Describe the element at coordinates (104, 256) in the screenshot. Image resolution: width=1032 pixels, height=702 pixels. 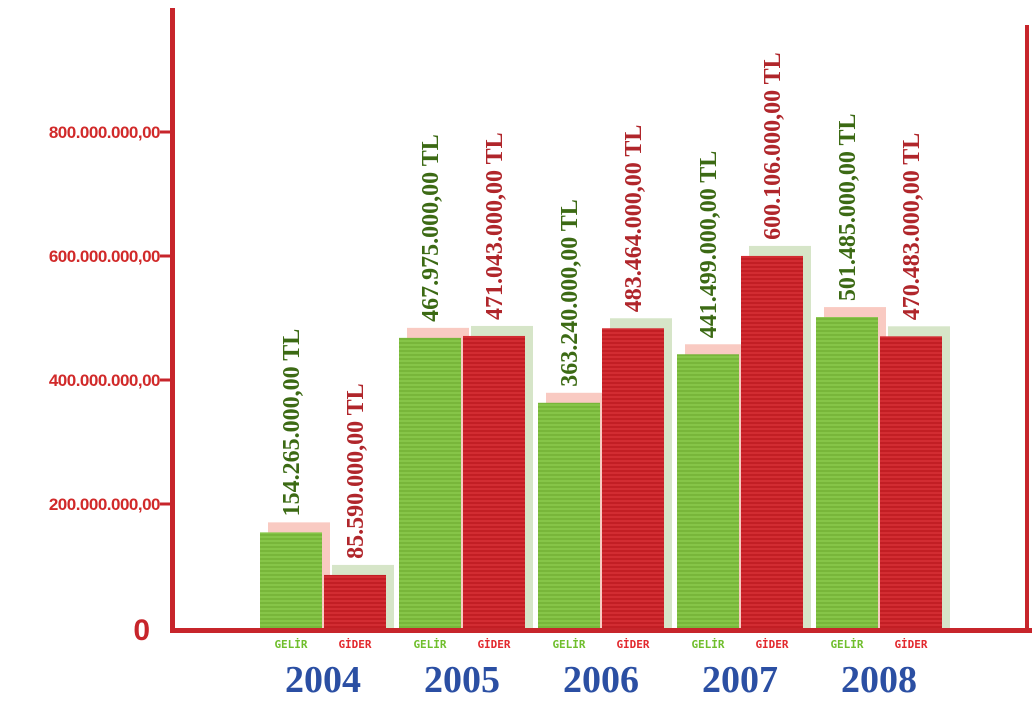
I see `y-tick-label: 600.000.000,00` at that location.